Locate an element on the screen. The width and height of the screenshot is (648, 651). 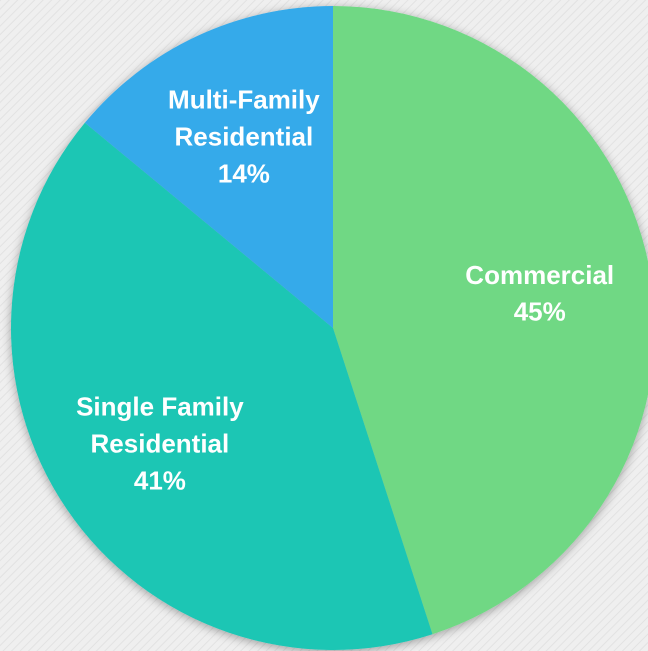
slice-label-line: Single Family is located at coordinates (160, 407).